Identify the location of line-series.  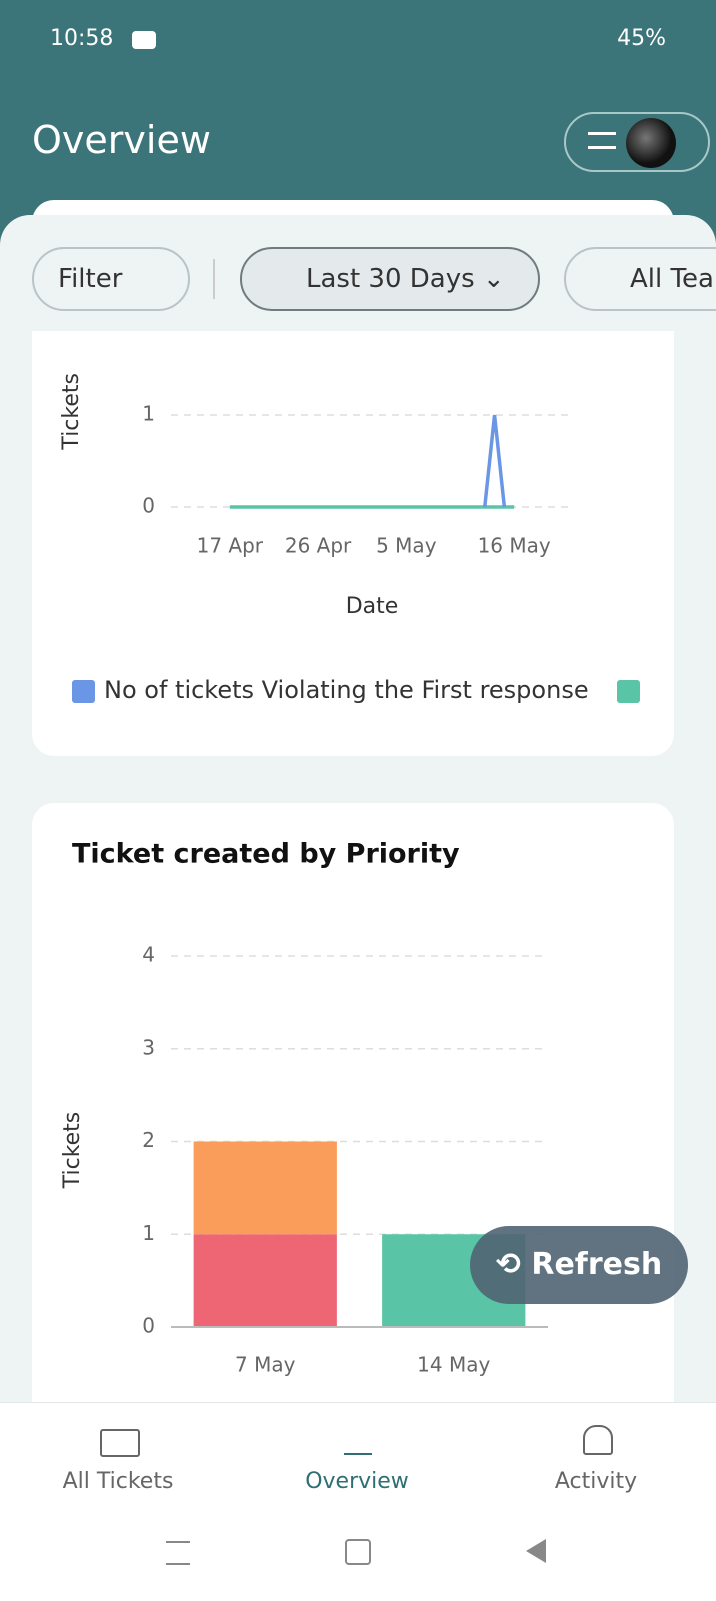
(495, 461).